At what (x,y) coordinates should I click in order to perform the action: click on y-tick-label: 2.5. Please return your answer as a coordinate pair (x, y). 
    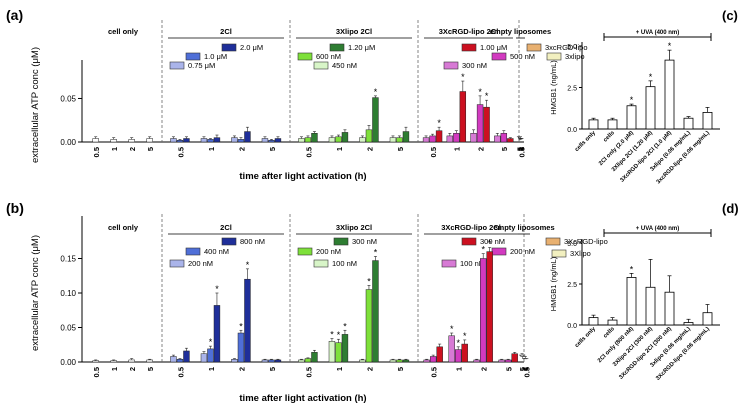
    Looking at the image, I should click on (572, 89).